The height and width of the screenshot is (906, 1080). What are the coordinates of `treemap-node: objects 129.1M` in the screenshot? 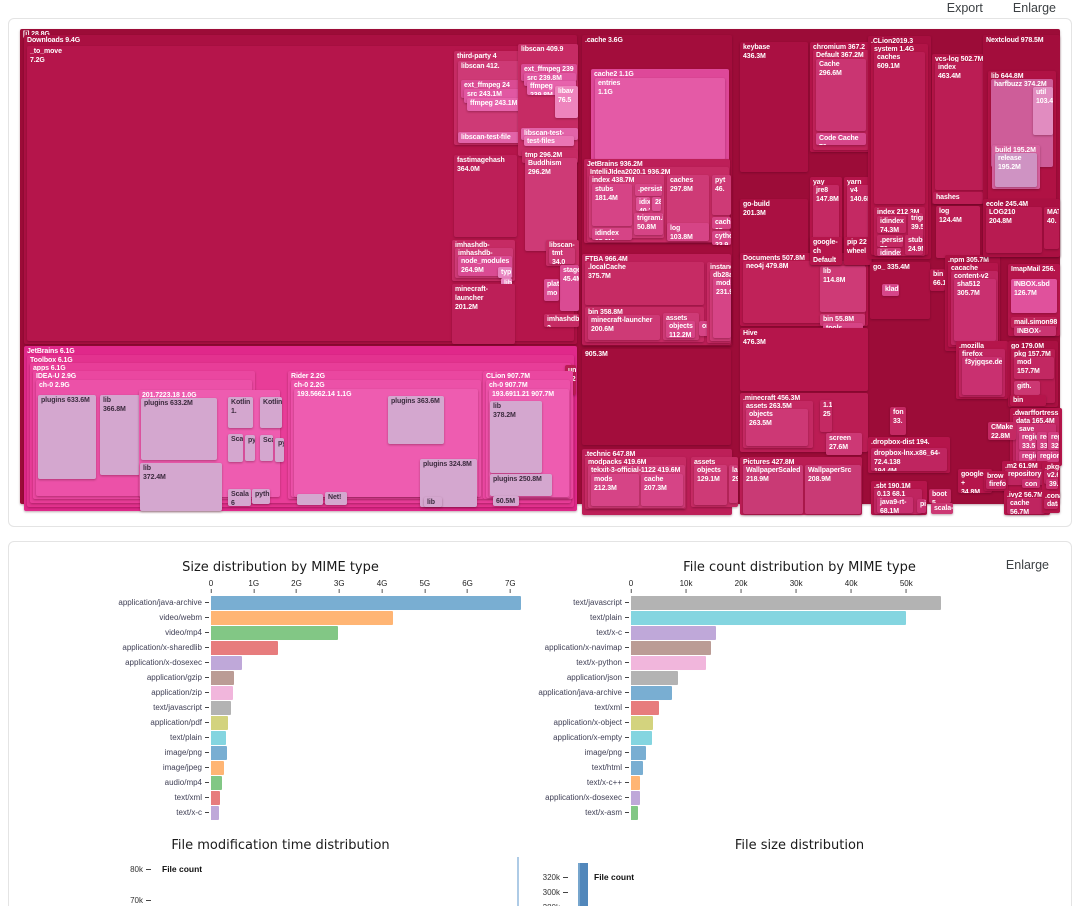 It's located at (710, 485).